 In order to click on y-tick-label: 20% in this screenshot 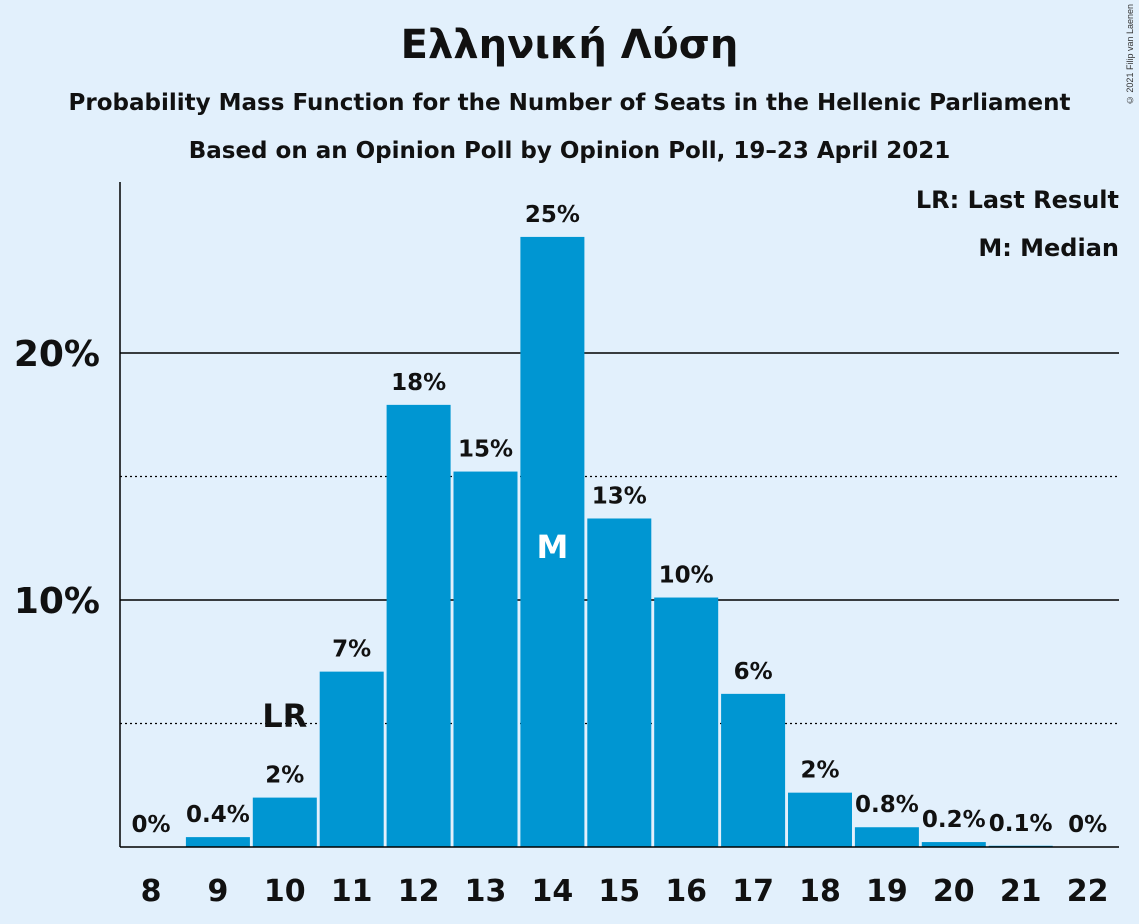, I will do `click(57, 354)`.